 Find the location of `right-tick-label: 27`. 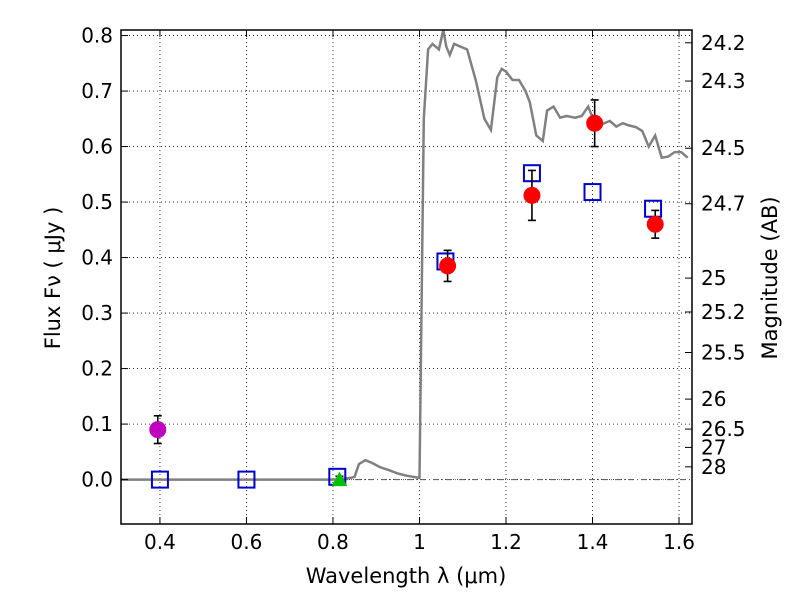

right-tick-label: 27 is located at coordinates (713, 447).